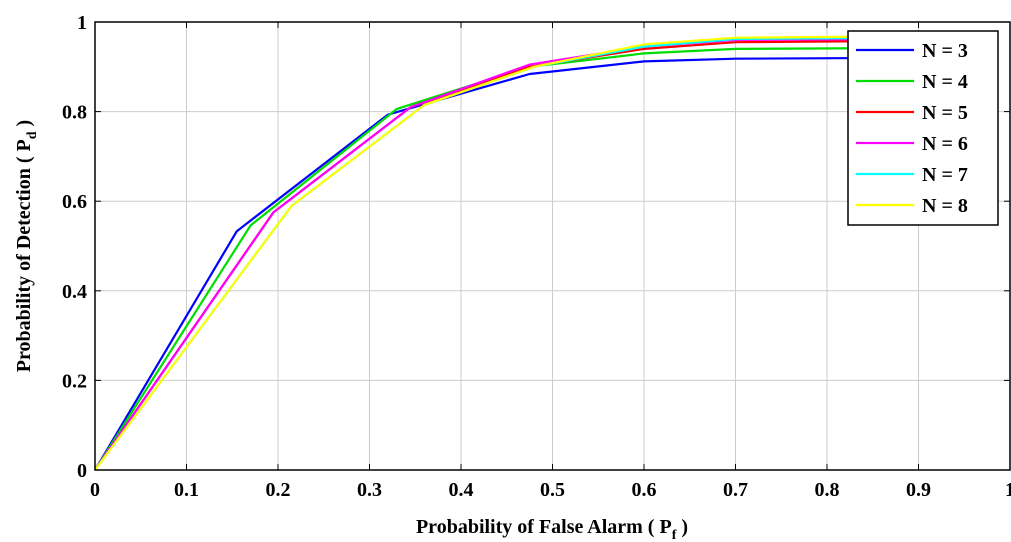 The width and height of the screenshot is (1011, 542). What do you see at coordinates (945, 113) in the screenshot?
I see `legend-label: N = 5` at bounding box center [945, 113].